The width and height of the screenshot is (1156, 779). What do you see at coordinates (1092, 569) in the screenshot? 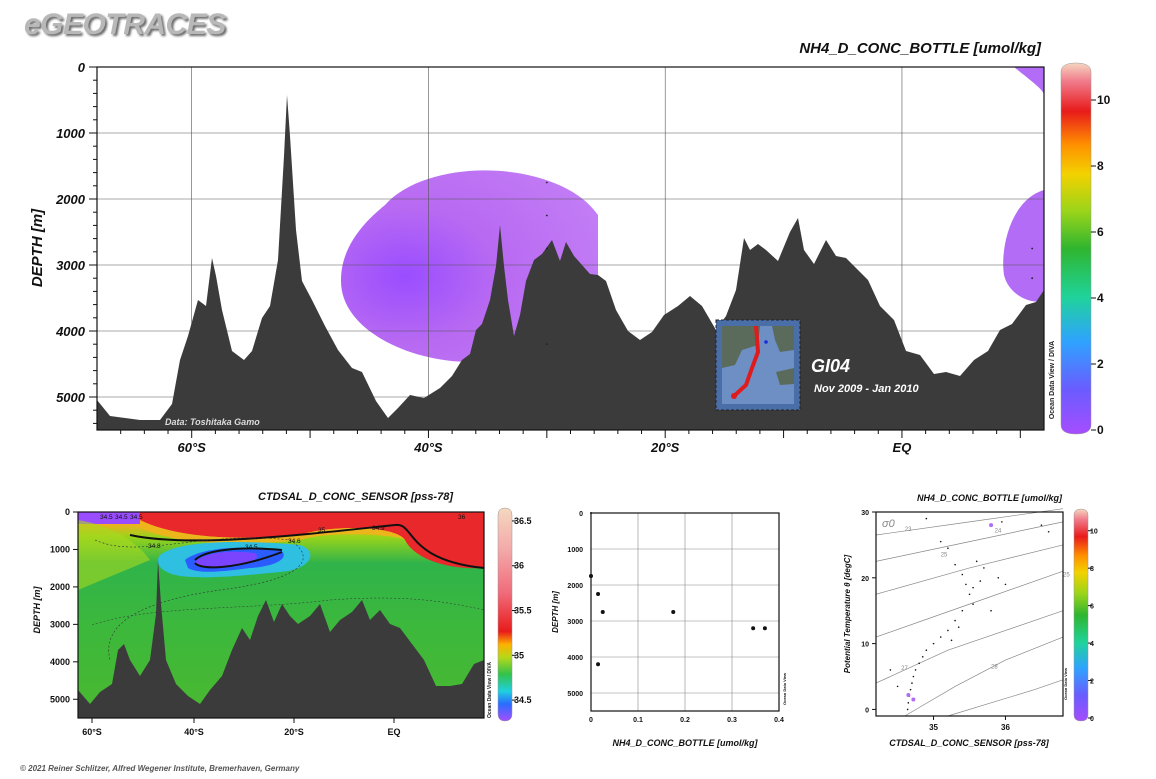
I see `ts-colorbar-tick-label: 8` at bounding box center [1092, 569].